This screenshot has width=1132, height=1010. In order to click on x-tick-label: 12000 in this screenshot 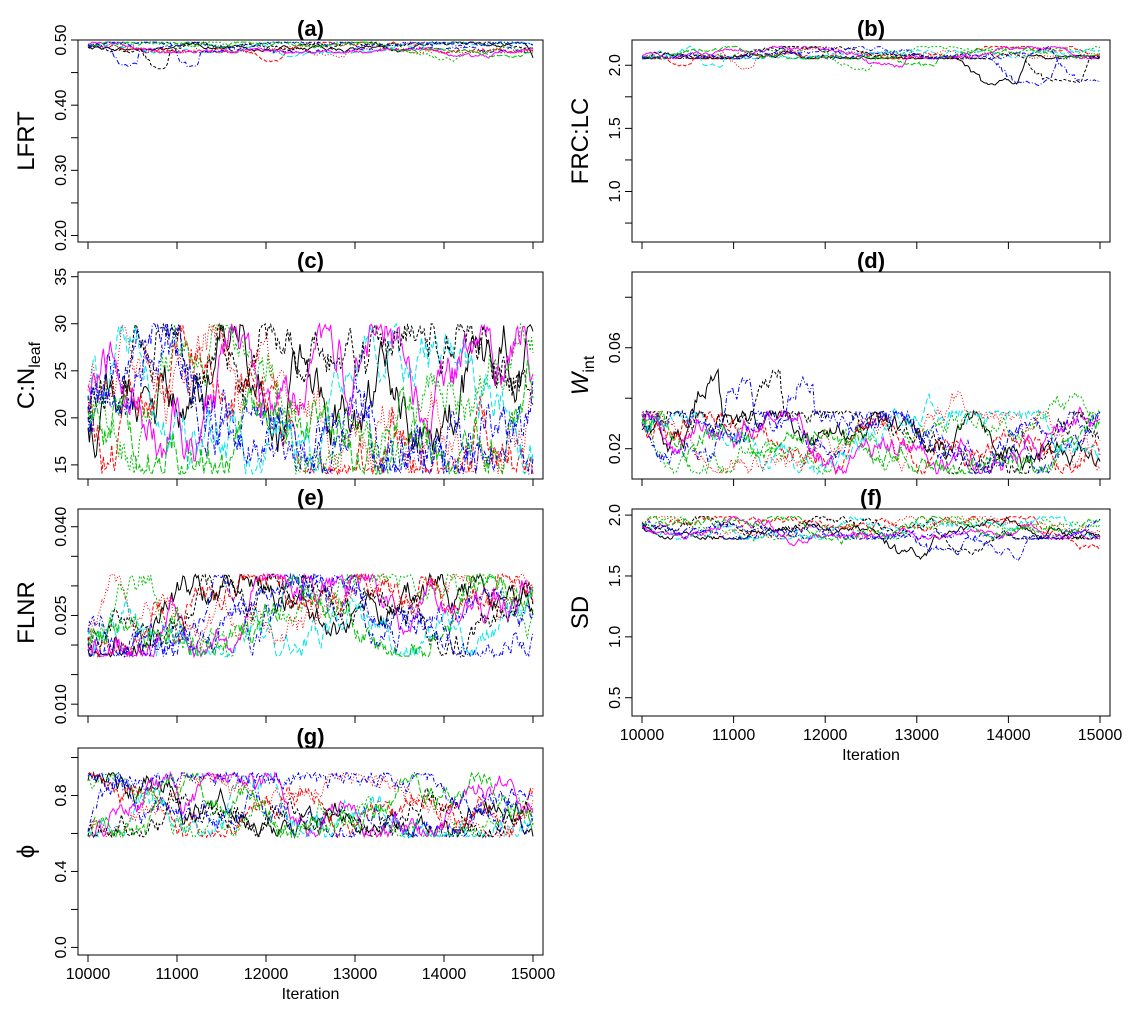, I will do `click(825, 735)`.